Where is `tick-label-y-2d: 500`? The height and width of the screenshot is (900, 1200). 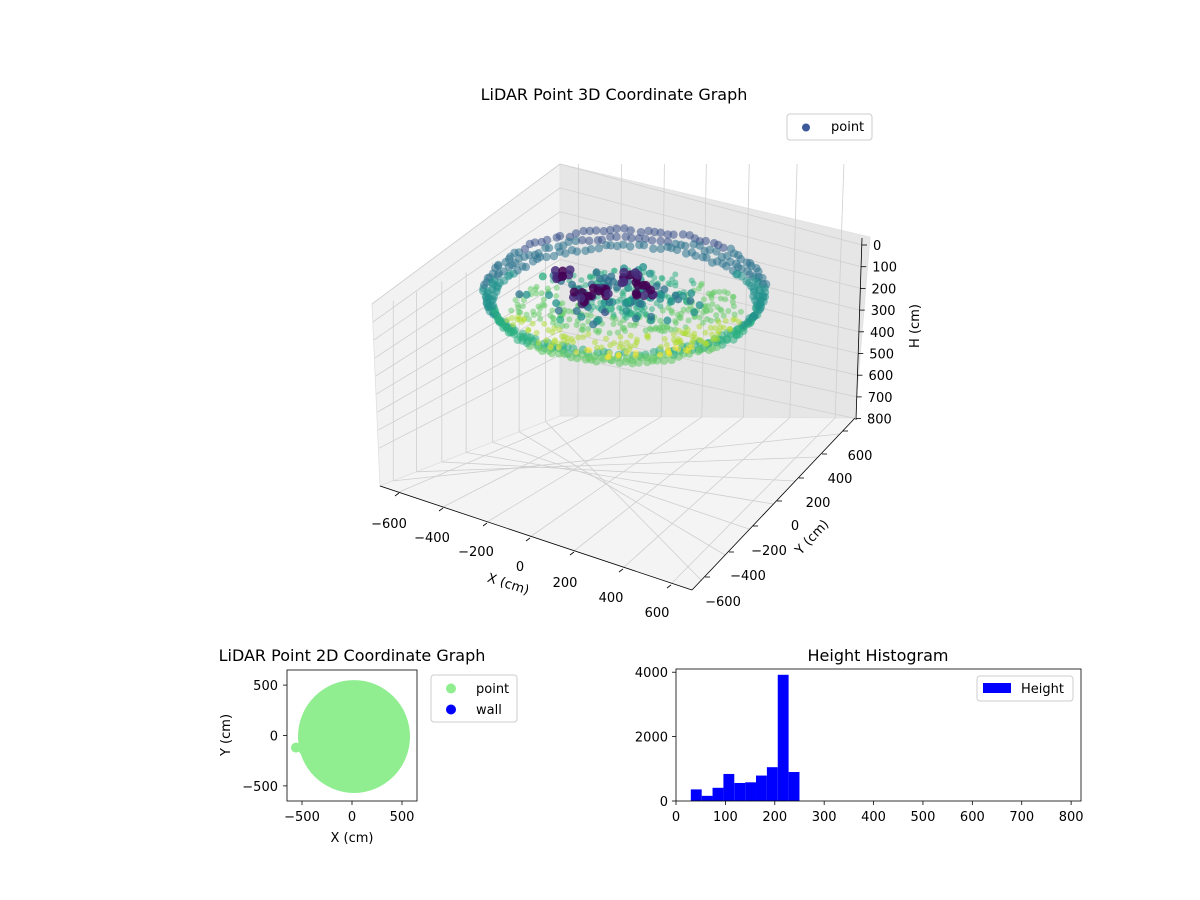 tick-label-y-2d: 500 is located at coordinates (265, 686).